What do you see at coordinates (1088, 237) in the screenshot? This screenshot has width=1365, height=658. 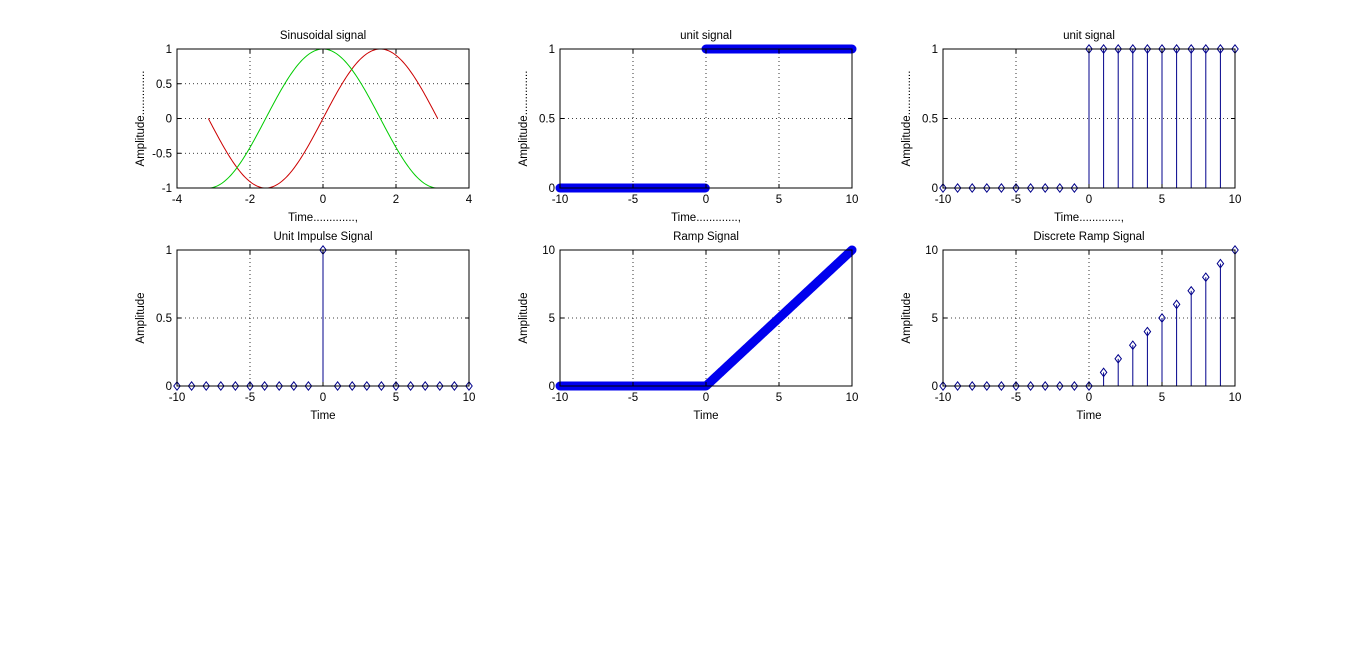 I see `chart-title: Discrete Ramp Signal` at bounding box center [1088, 237].